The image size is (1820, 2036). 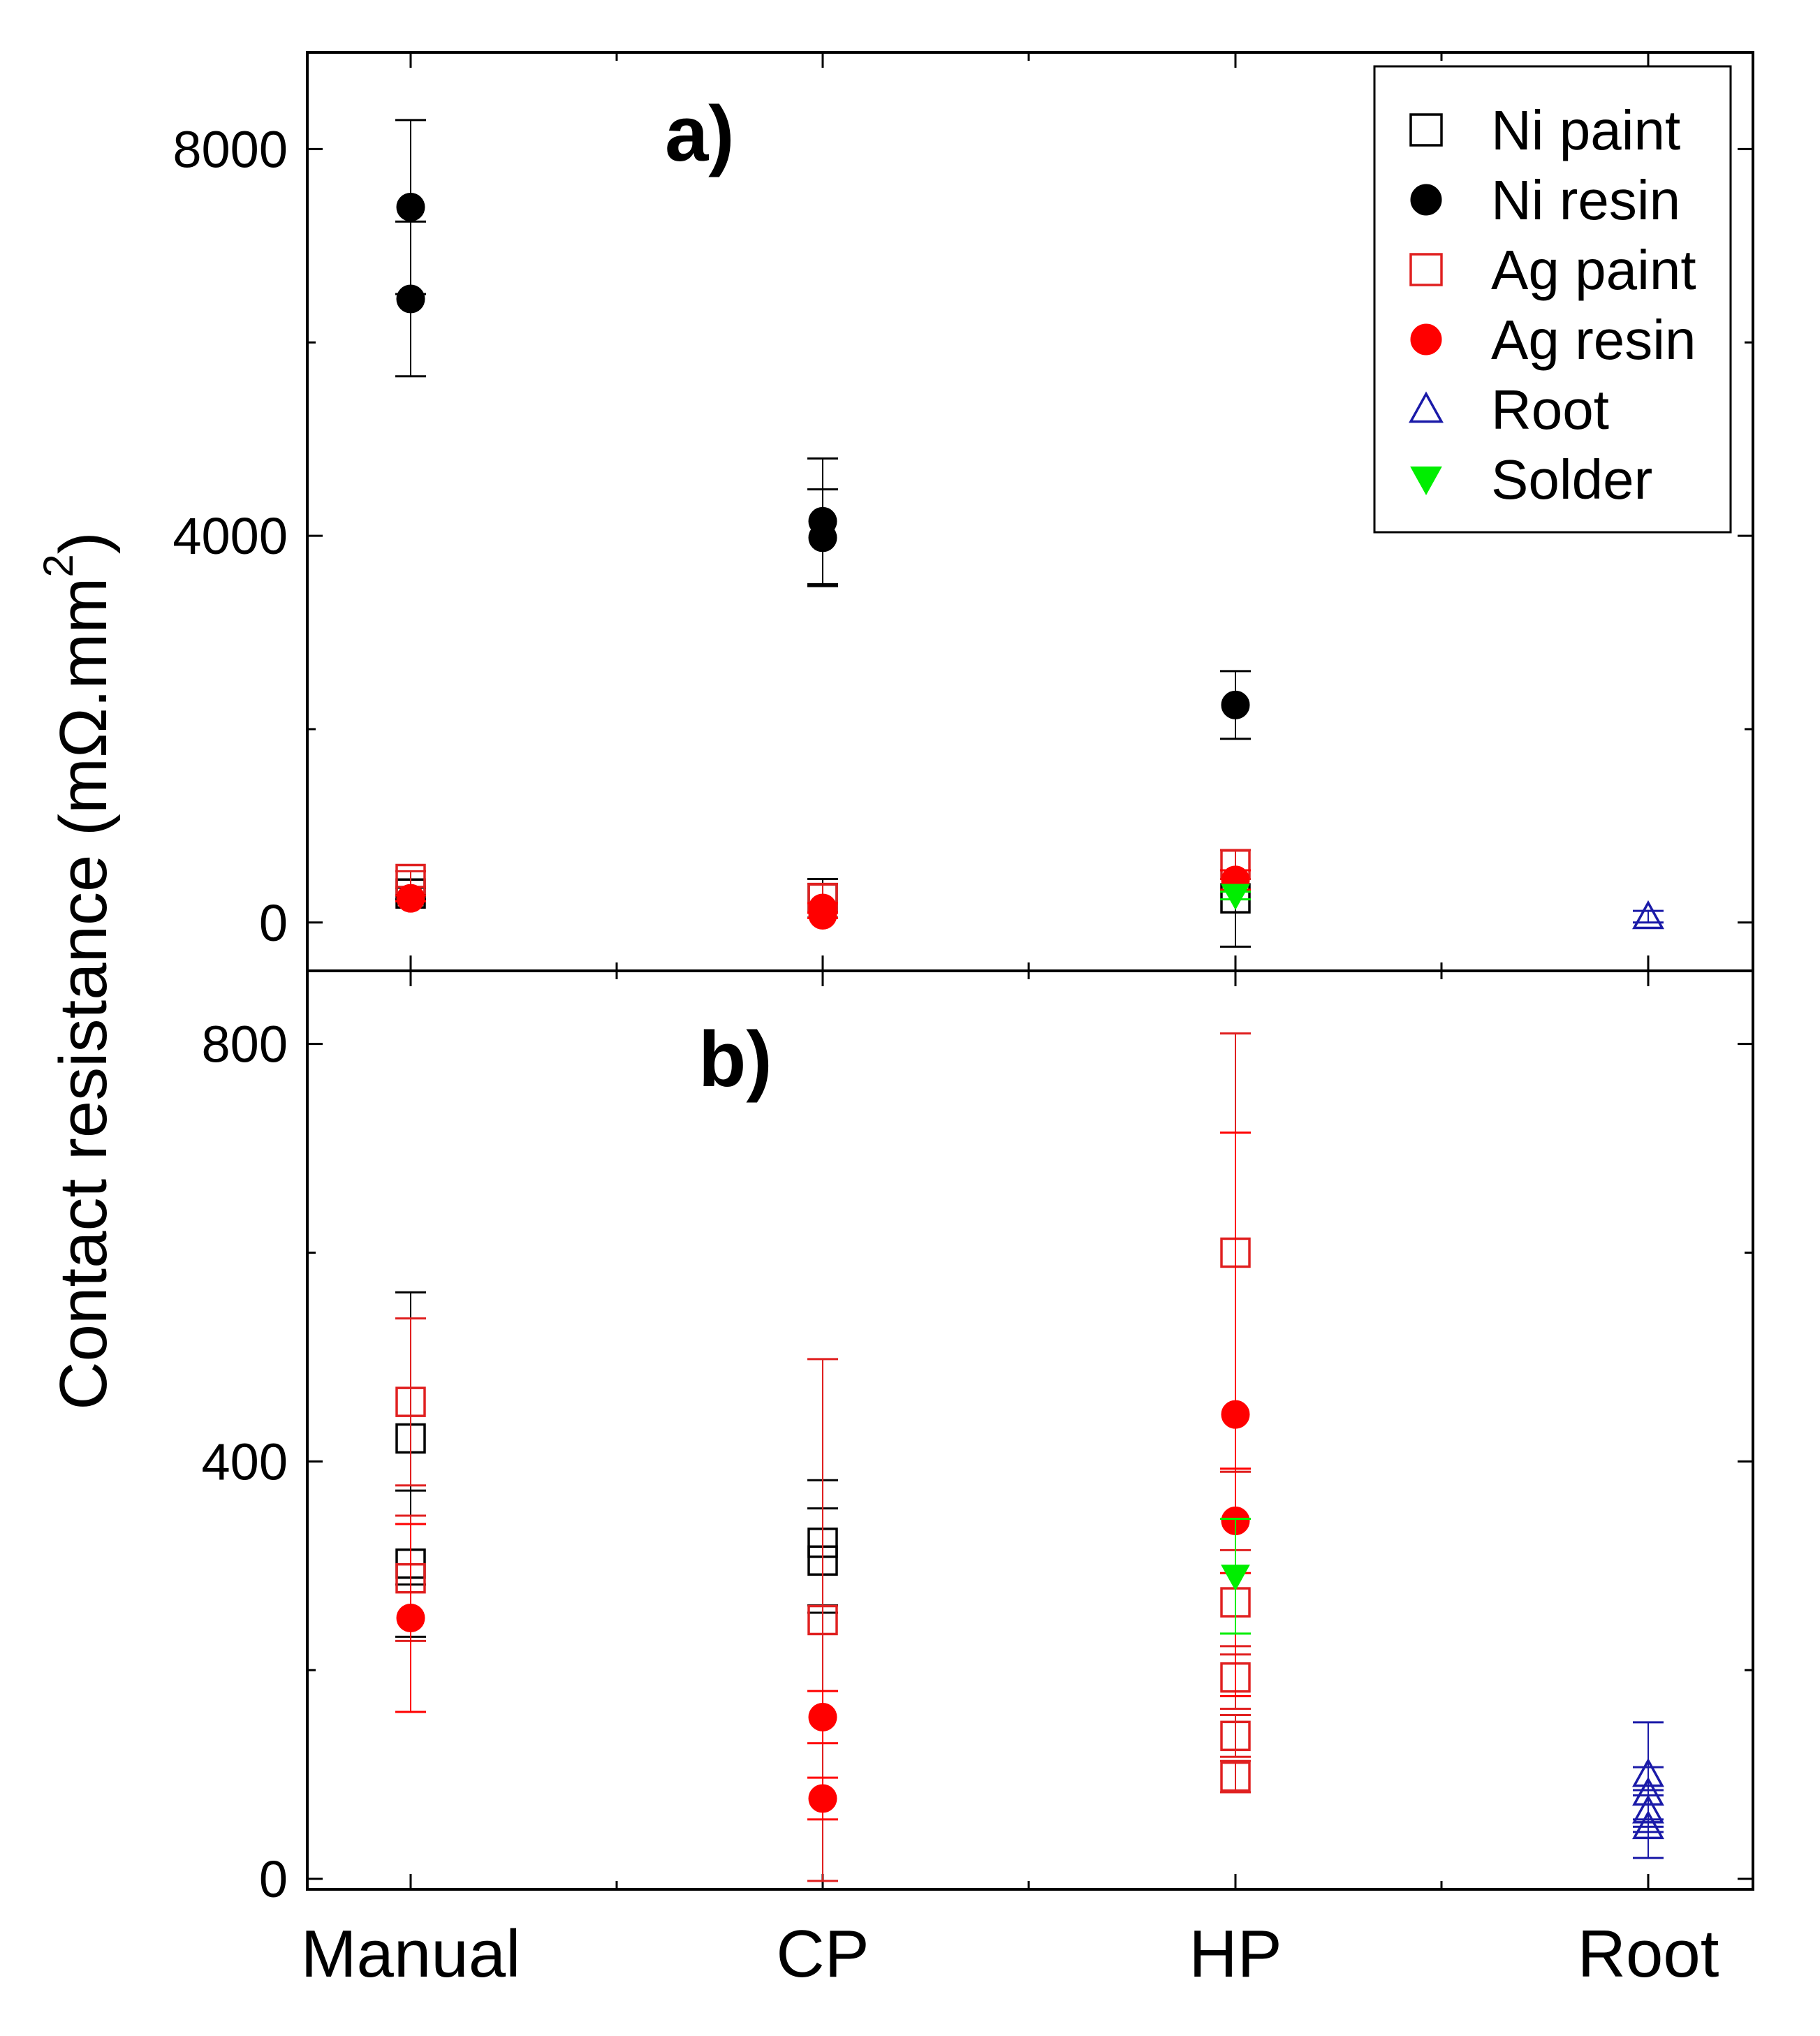 I want to click on legend-label: Ni paint, so click(x=1585, y=130).